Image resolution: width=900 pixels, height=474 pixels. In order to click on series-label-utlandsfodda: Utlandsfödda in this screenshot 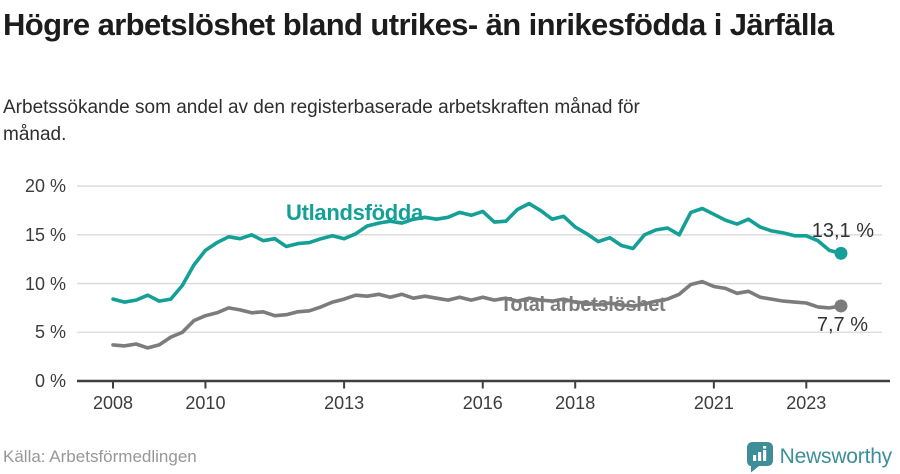, I will do `click(354, 212)`.